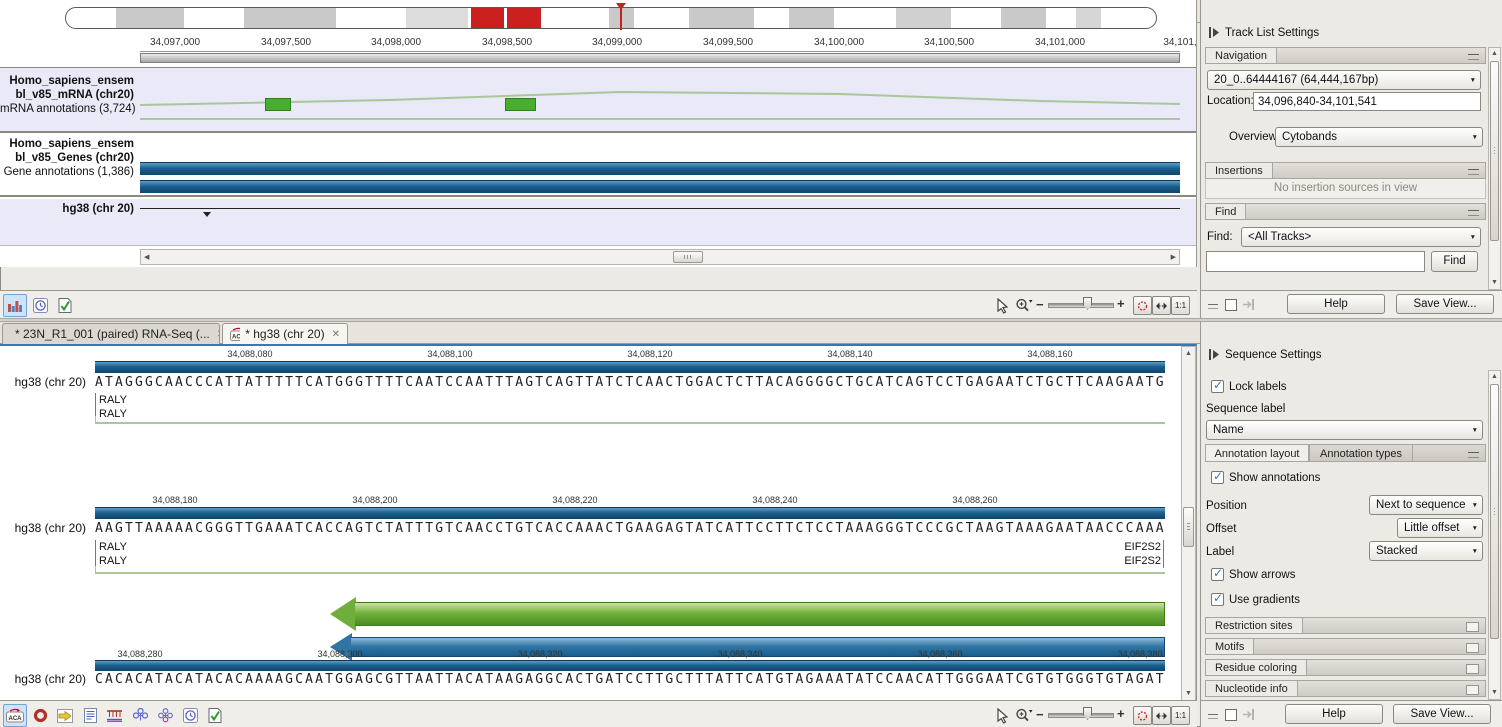 This screenshot has width=1502, height=727. What do you see at coordinates (660, 58) in the screenshot?
I see `ruler-position-bar` at bounding box center [660, 58].